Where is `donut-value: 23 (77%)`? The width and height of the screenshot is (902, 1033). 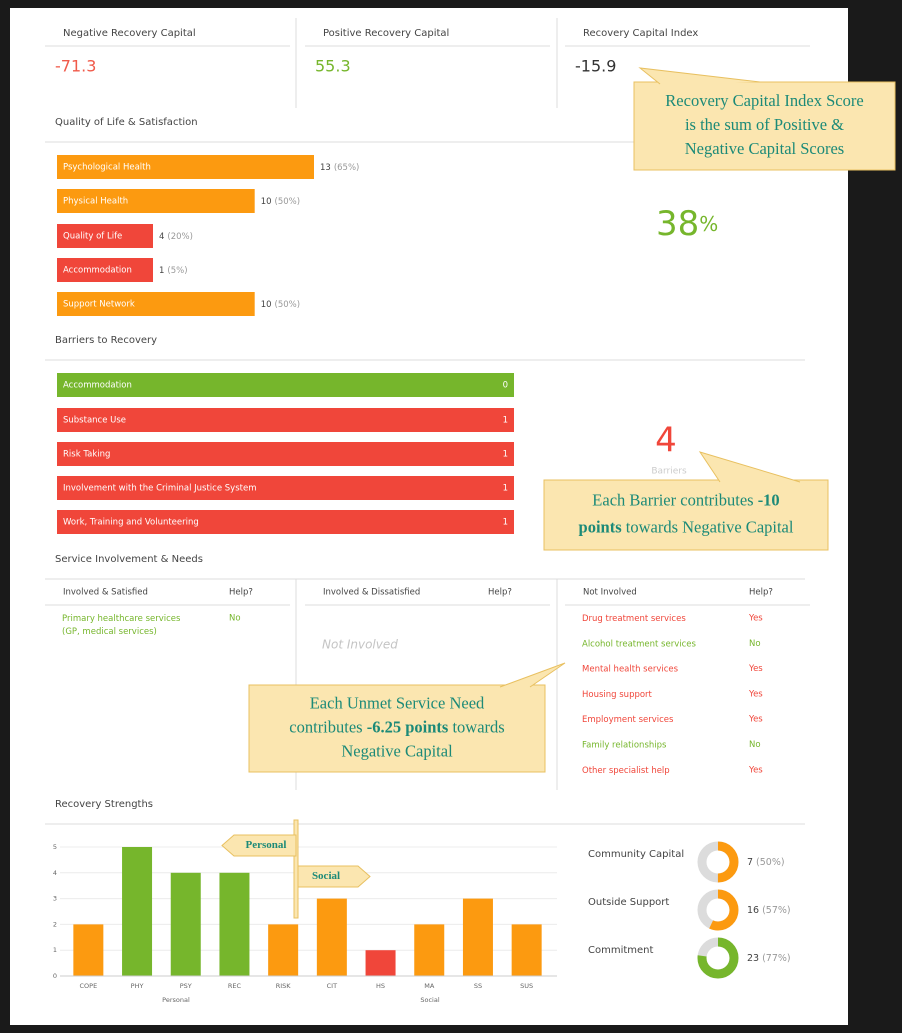 donut-value: 23 (77%) is located at coordinates (769, 958).